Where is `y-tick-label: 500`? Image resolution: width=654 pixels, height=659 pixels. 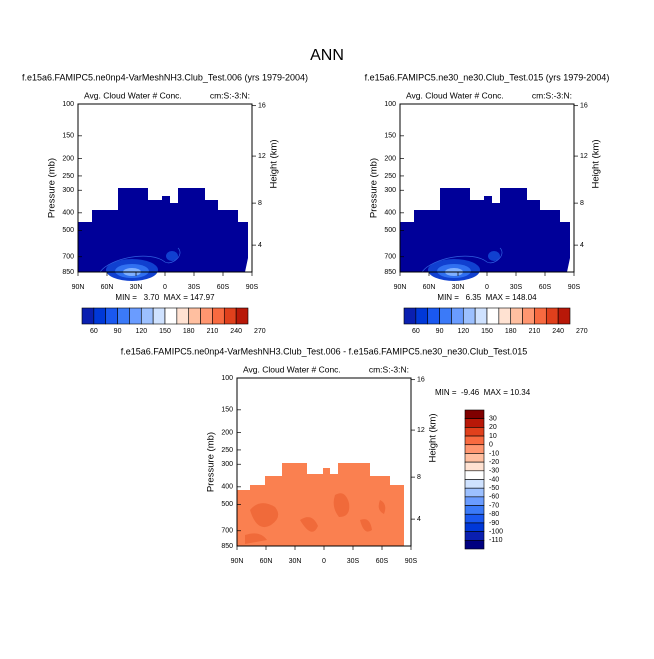 y-tick-label: 500 is located at coordinates (68, 230).